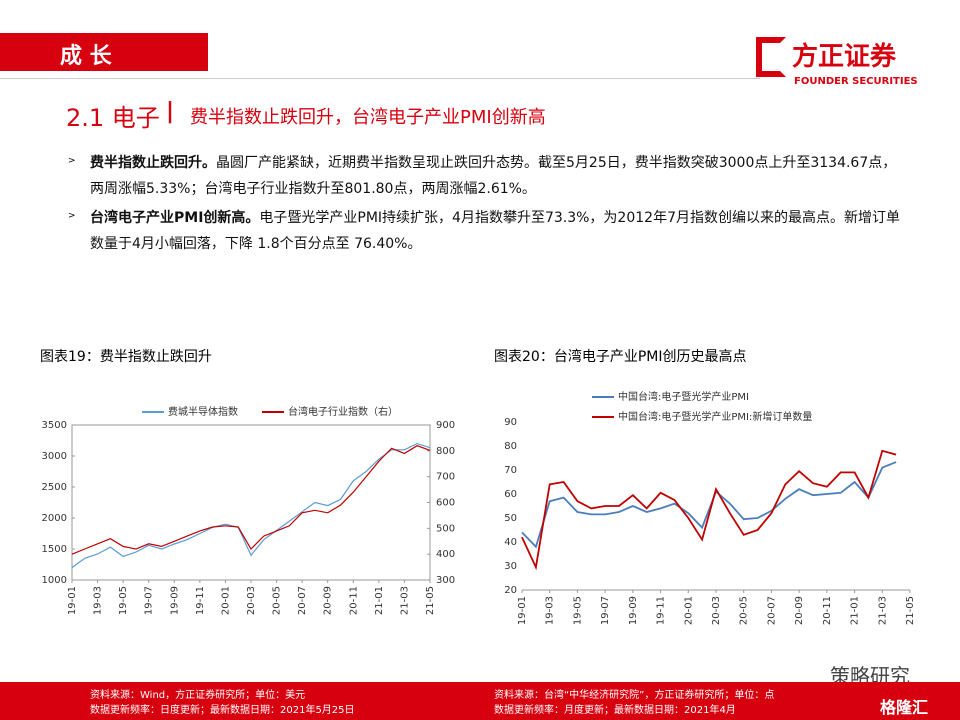 The width and height of the screenshot is (960, 720). Describe the element at coordinates (203, 411) in the screenshot. I see `legend-label: 费城半导体指数` at that location.